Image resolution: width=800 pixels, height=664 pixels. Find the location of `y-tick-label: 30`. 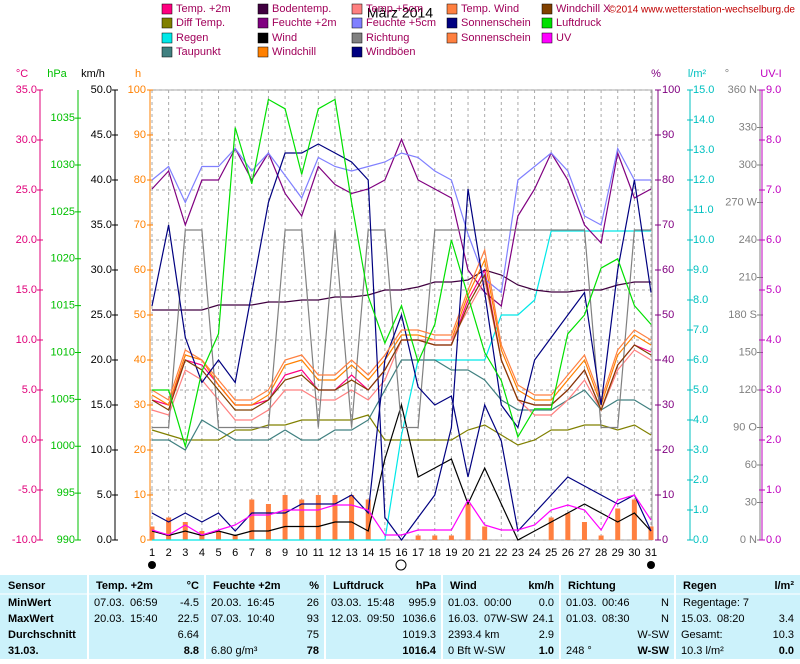

y-tick-label: 30 is located at coordinates (751, 502).